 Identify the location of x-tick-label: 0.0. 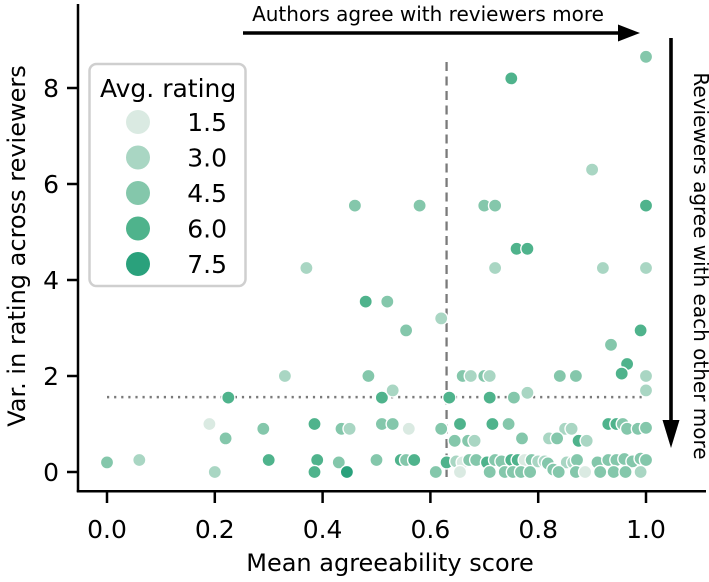
(107, 529).